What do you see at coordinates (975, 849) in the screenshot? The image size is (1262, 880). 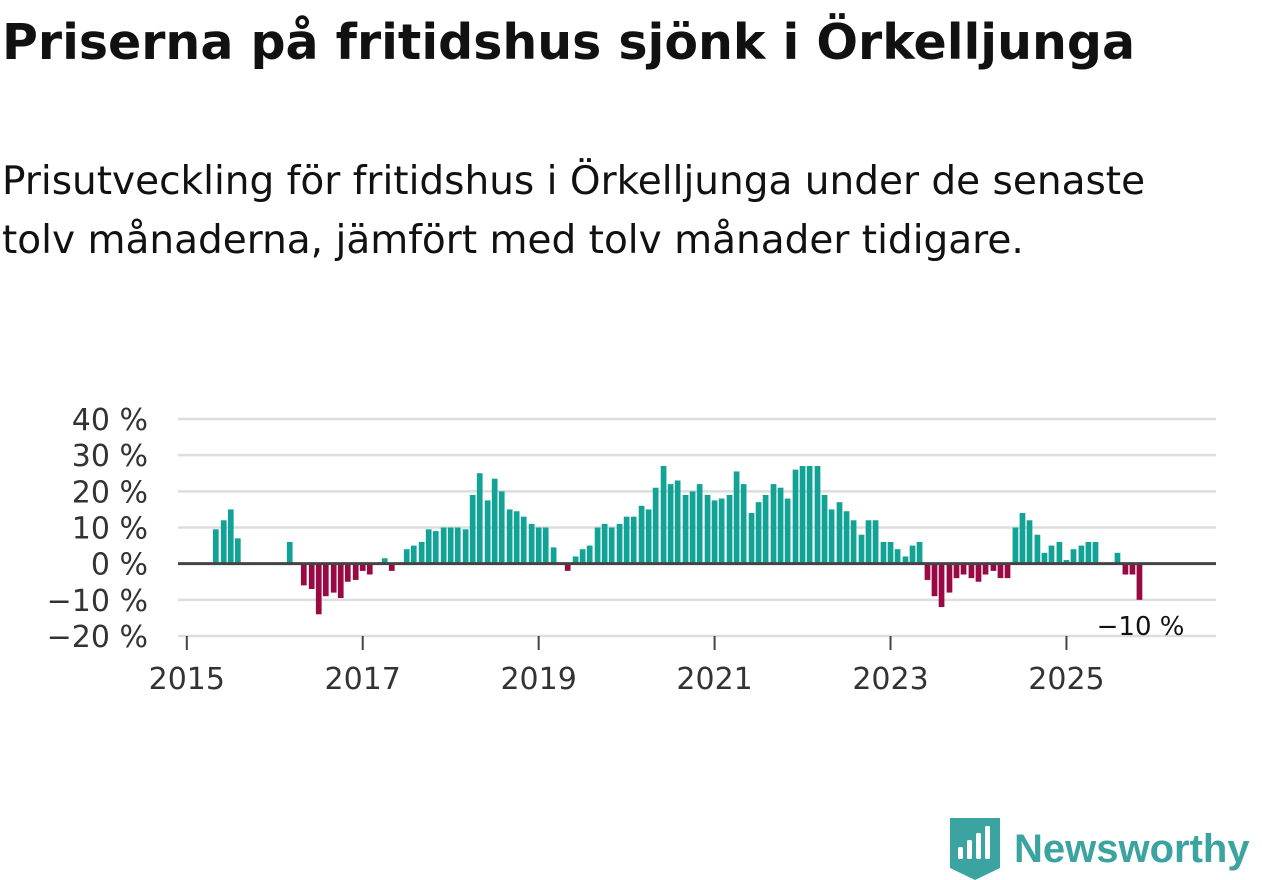 I see `newsworthy-logo-icon` at bounding box center [975, 849].